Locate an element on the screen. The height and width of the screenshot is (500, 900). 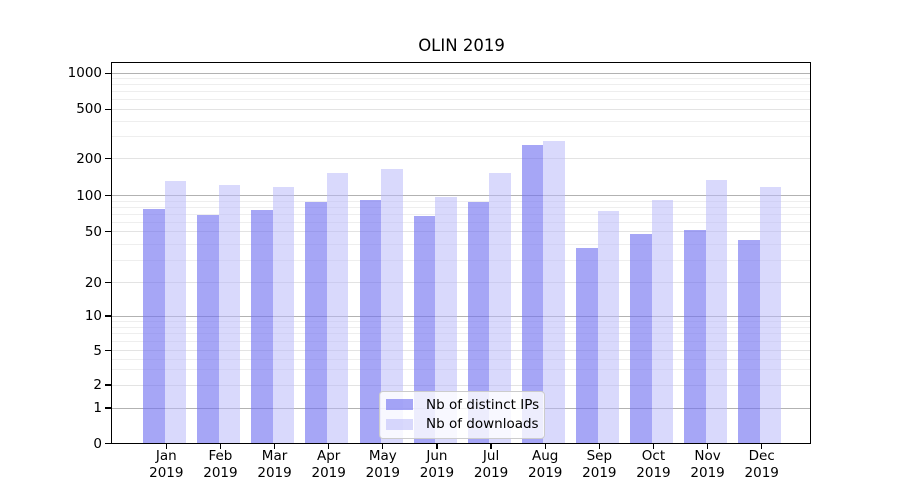
x-tick-label-dec: Dec 2019 is located at coordinates (762, 464).